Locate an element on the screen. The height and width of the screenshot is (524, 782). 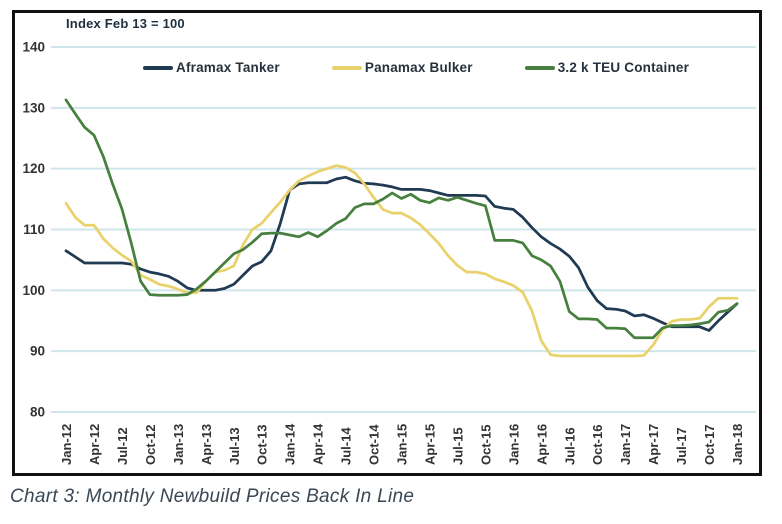
x-tick-label: Jul-15 is located at coordinates (457, 446).